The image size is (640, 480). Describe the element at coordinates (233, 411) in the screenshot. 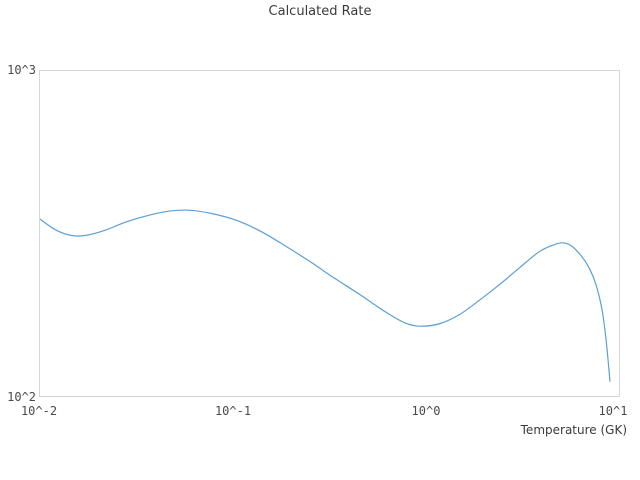

I see `x-tick-label-1e-1: 10^-1` at that location.